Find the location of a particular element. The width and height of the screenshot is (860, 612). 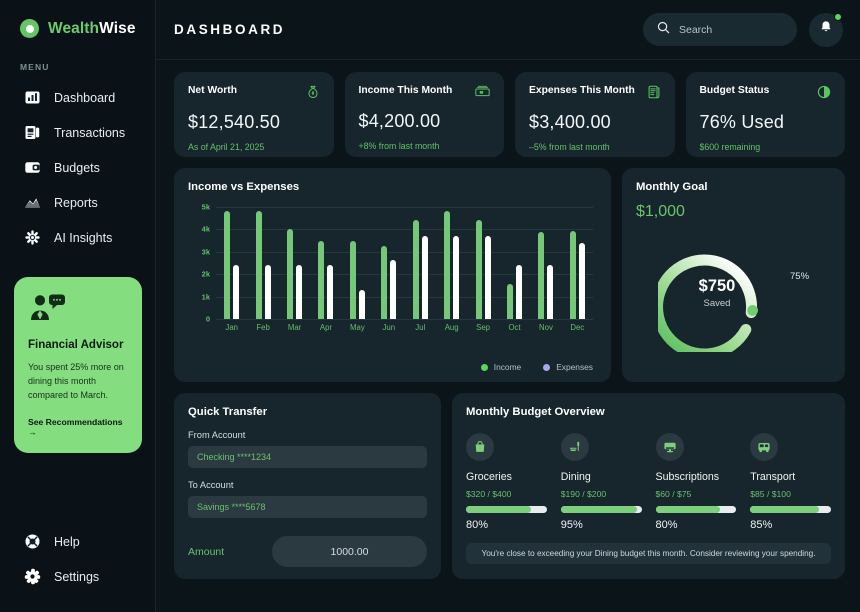

amount-row: Amount 1000.00 is located at coordinates (307, 551).